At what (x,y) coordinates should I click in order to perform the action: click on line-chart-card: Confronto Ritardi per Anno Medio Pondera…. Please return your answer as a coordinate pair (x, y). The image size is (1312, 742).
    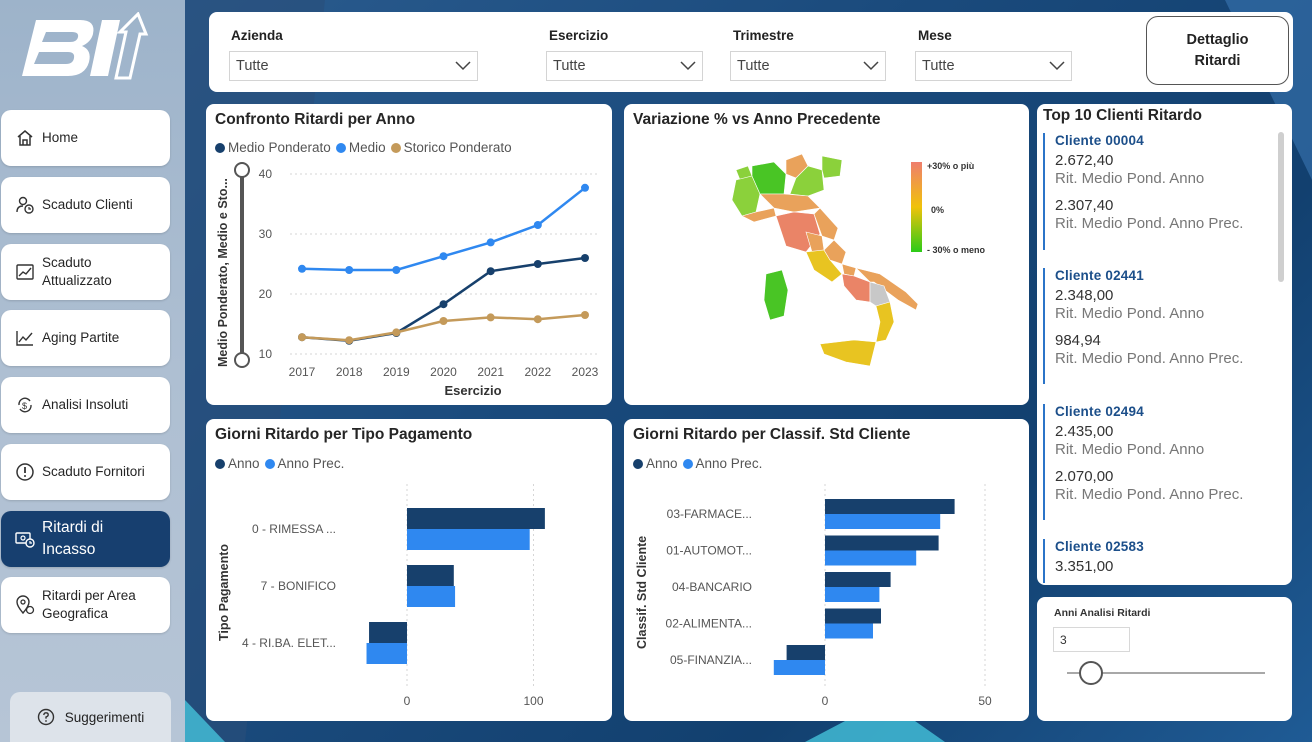
    Looking at the image, I should click on (409, 254).